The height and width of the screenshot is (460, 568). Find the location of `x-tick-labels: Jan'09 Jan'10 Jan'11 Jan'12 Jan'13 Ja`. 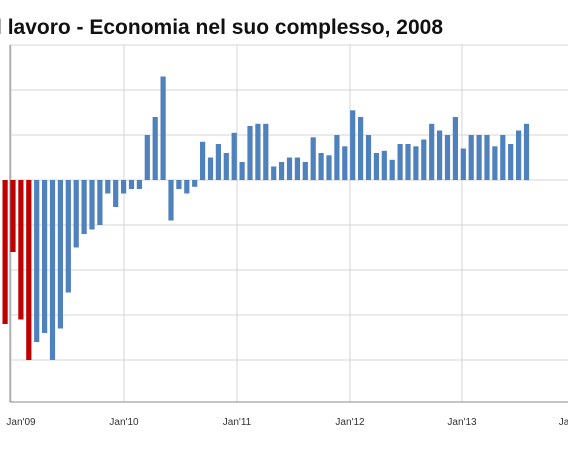

x-tick-labels: Jan'09 Jan'10 Jan'11 Jan'12 Jan'13 Ja is located at coordinates (287, 422).